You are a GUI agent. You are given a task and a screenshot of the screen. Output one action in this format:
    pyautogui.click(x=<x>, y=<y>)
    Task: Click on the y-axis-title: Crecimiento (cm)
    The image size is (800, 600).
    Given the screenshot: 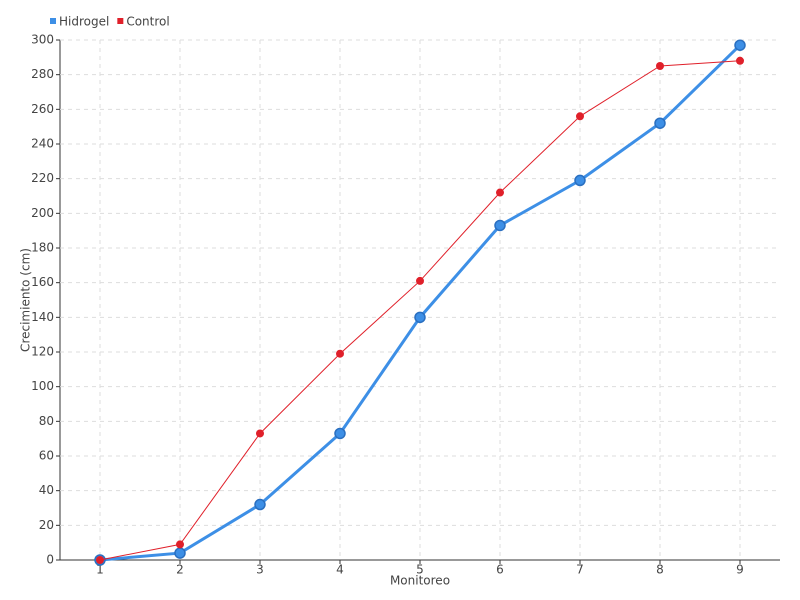 What is the action you would take?
    pyautogui.click(x=26, y=300)
    